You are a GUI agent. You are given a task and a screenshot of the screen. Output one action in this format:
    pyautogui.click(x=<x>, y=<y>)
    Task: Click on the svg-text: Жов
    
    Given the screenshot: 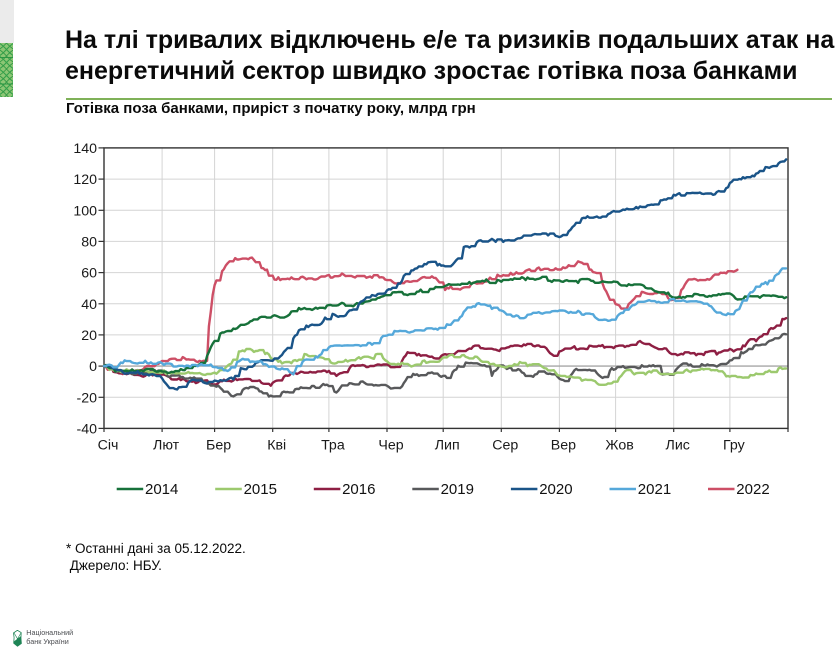 What is the action you would take?
    pyautogui.click(x=619, y=446)
    